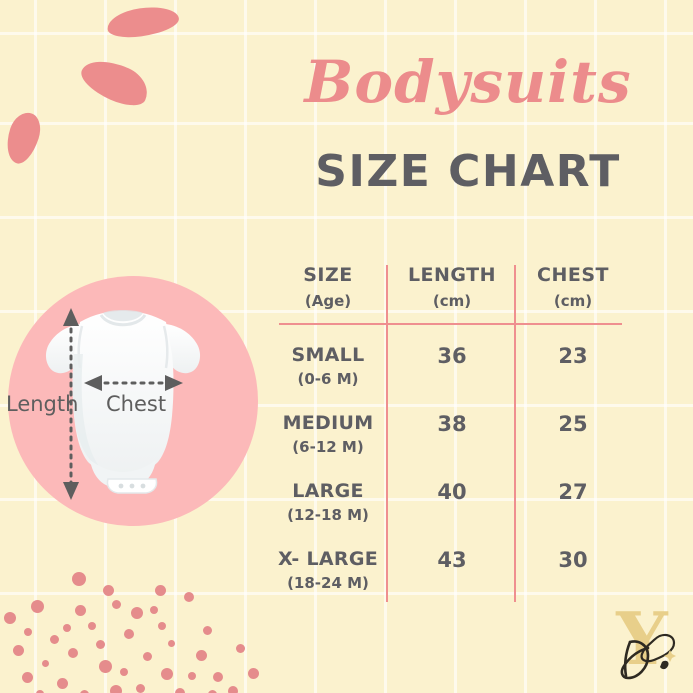 This screenshot has height=693, width=693. Describe the element at coordinates (328, 515) in the screenshot. I see `table-row: (12-18 M)` at that location.